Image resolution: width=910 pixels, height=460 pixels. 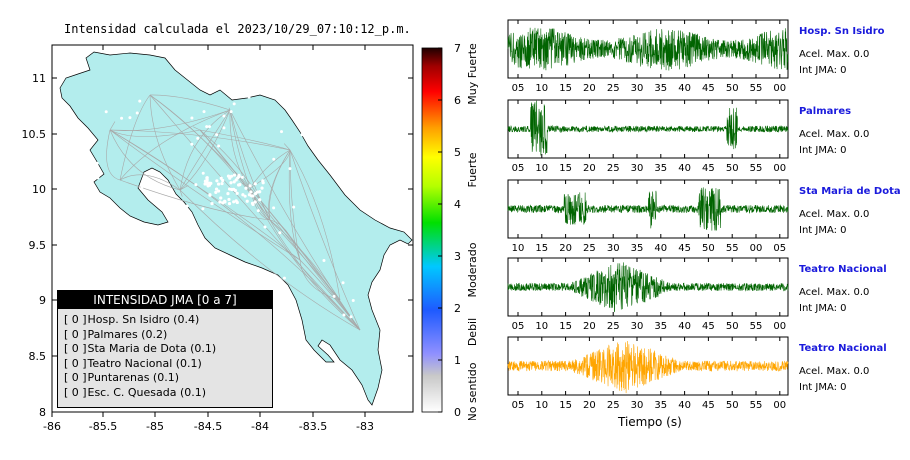 I want to click on legend-item-label: Teatro Nacional (0.1), so click(x=144, y=363).